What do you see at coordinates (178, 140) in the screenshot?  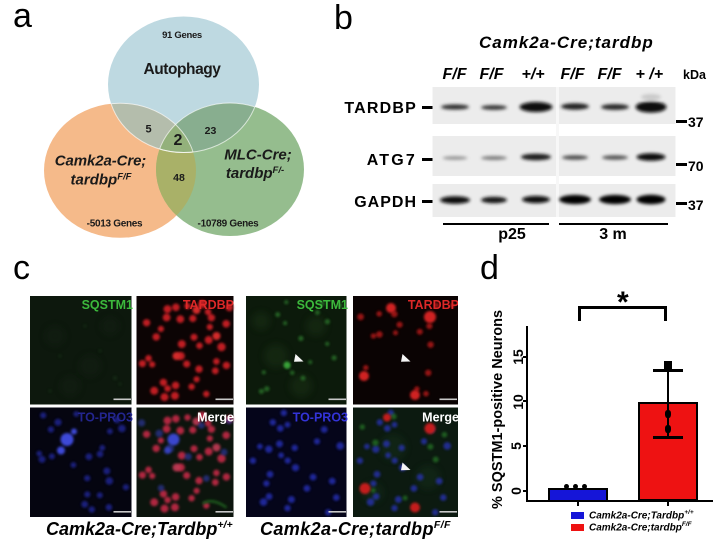 I see `svg-text: 2` at bounding box center [178, 140].